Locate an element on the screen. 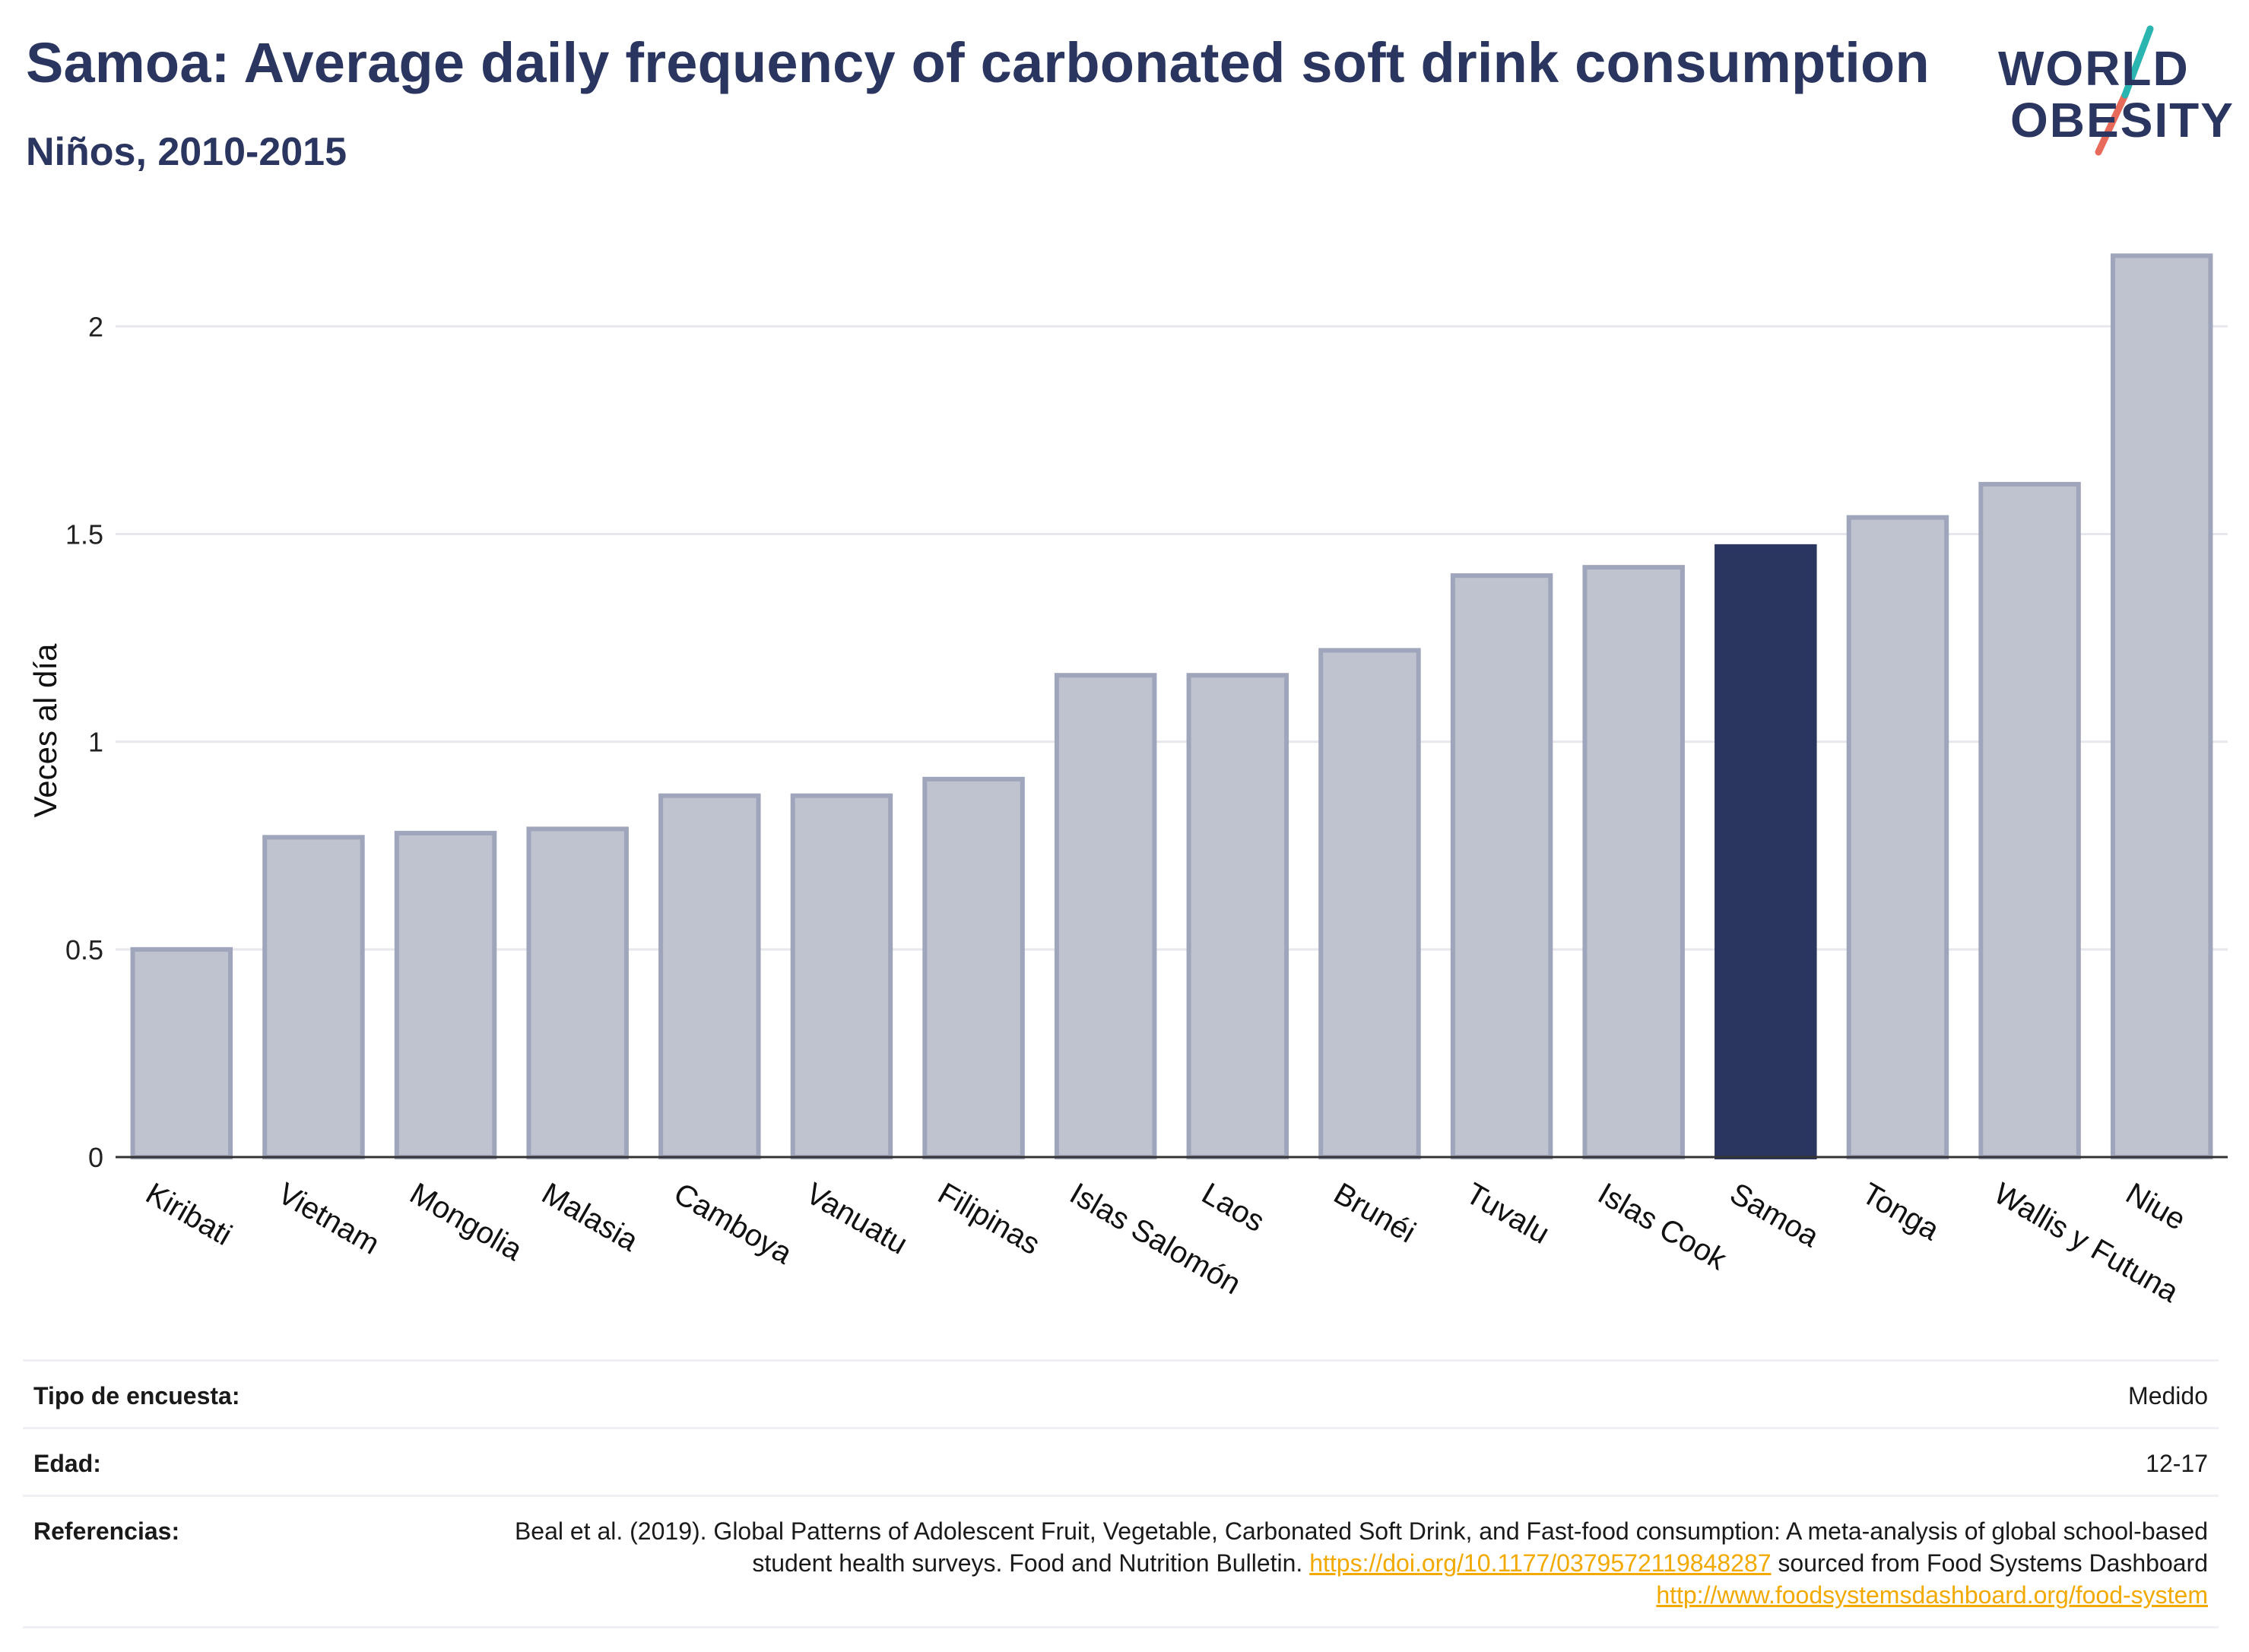 This screenshot has width=2249, height=1652. x-tick-label: Filipinas is located at coordinates (988, 1219).